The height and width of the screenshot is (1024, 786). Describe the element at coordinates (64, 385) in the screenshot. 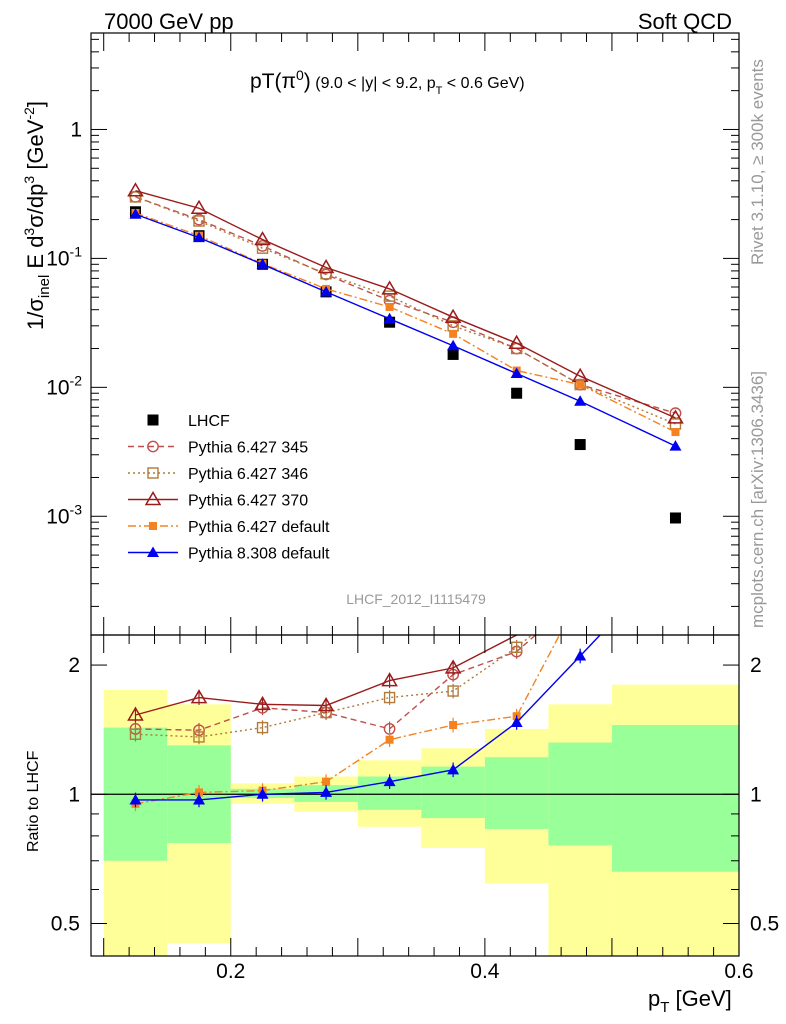

I see `main-y-tick-label: 10⁻²` at that location.